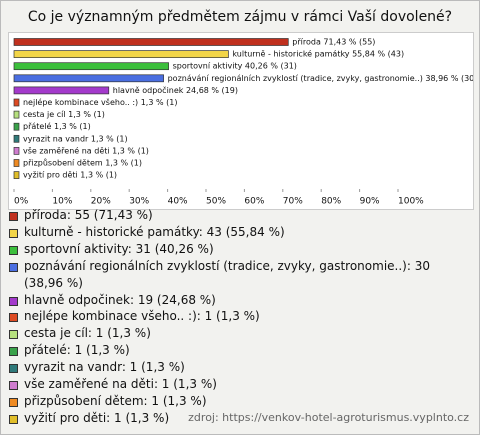  Describe the element at coordinates (240, 367) in the screenshot. I see `legend-item: vyrazit na vandr: 1 (1,3 %)` at that location.